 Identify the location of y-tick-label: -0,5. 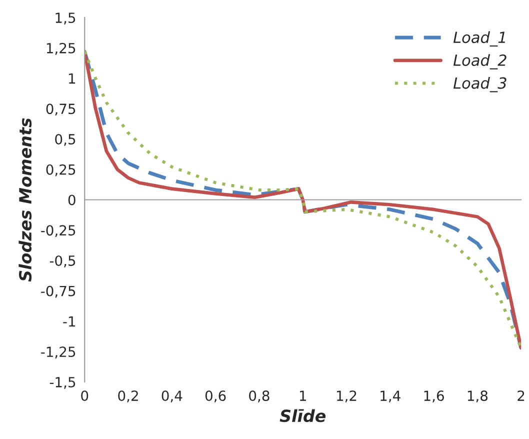
(63, 261).